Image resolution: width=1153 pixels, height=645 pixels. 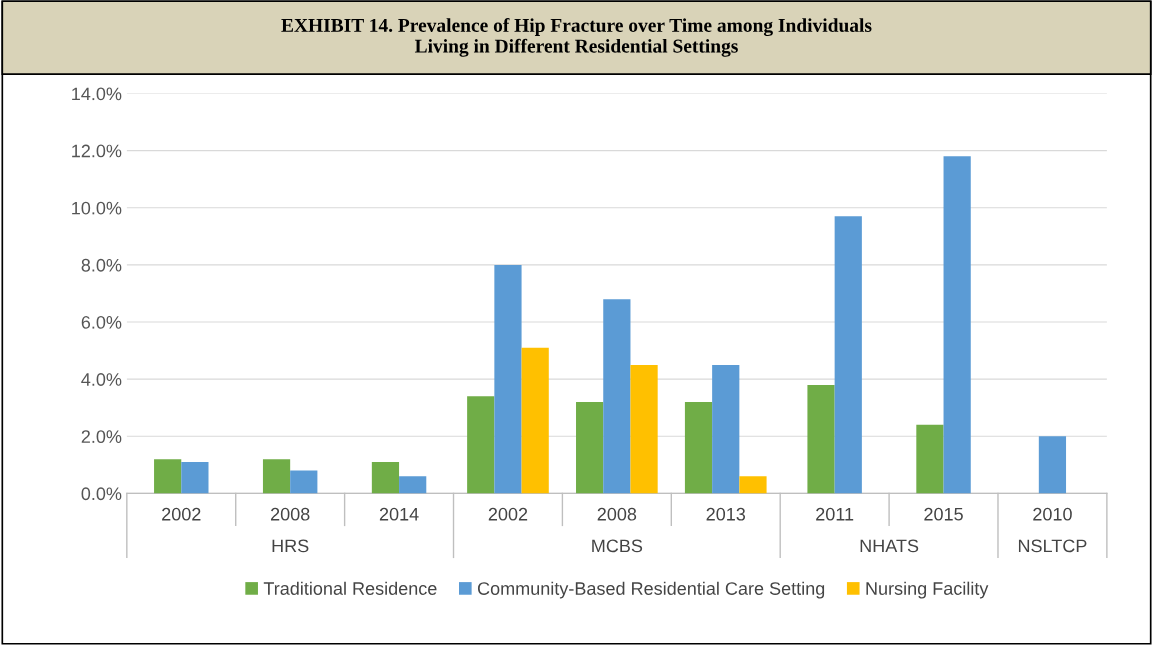 What do you see at coordinates (290, 546) in the screenshot?
I see `text: HRS` at bounding box center [290, 546].